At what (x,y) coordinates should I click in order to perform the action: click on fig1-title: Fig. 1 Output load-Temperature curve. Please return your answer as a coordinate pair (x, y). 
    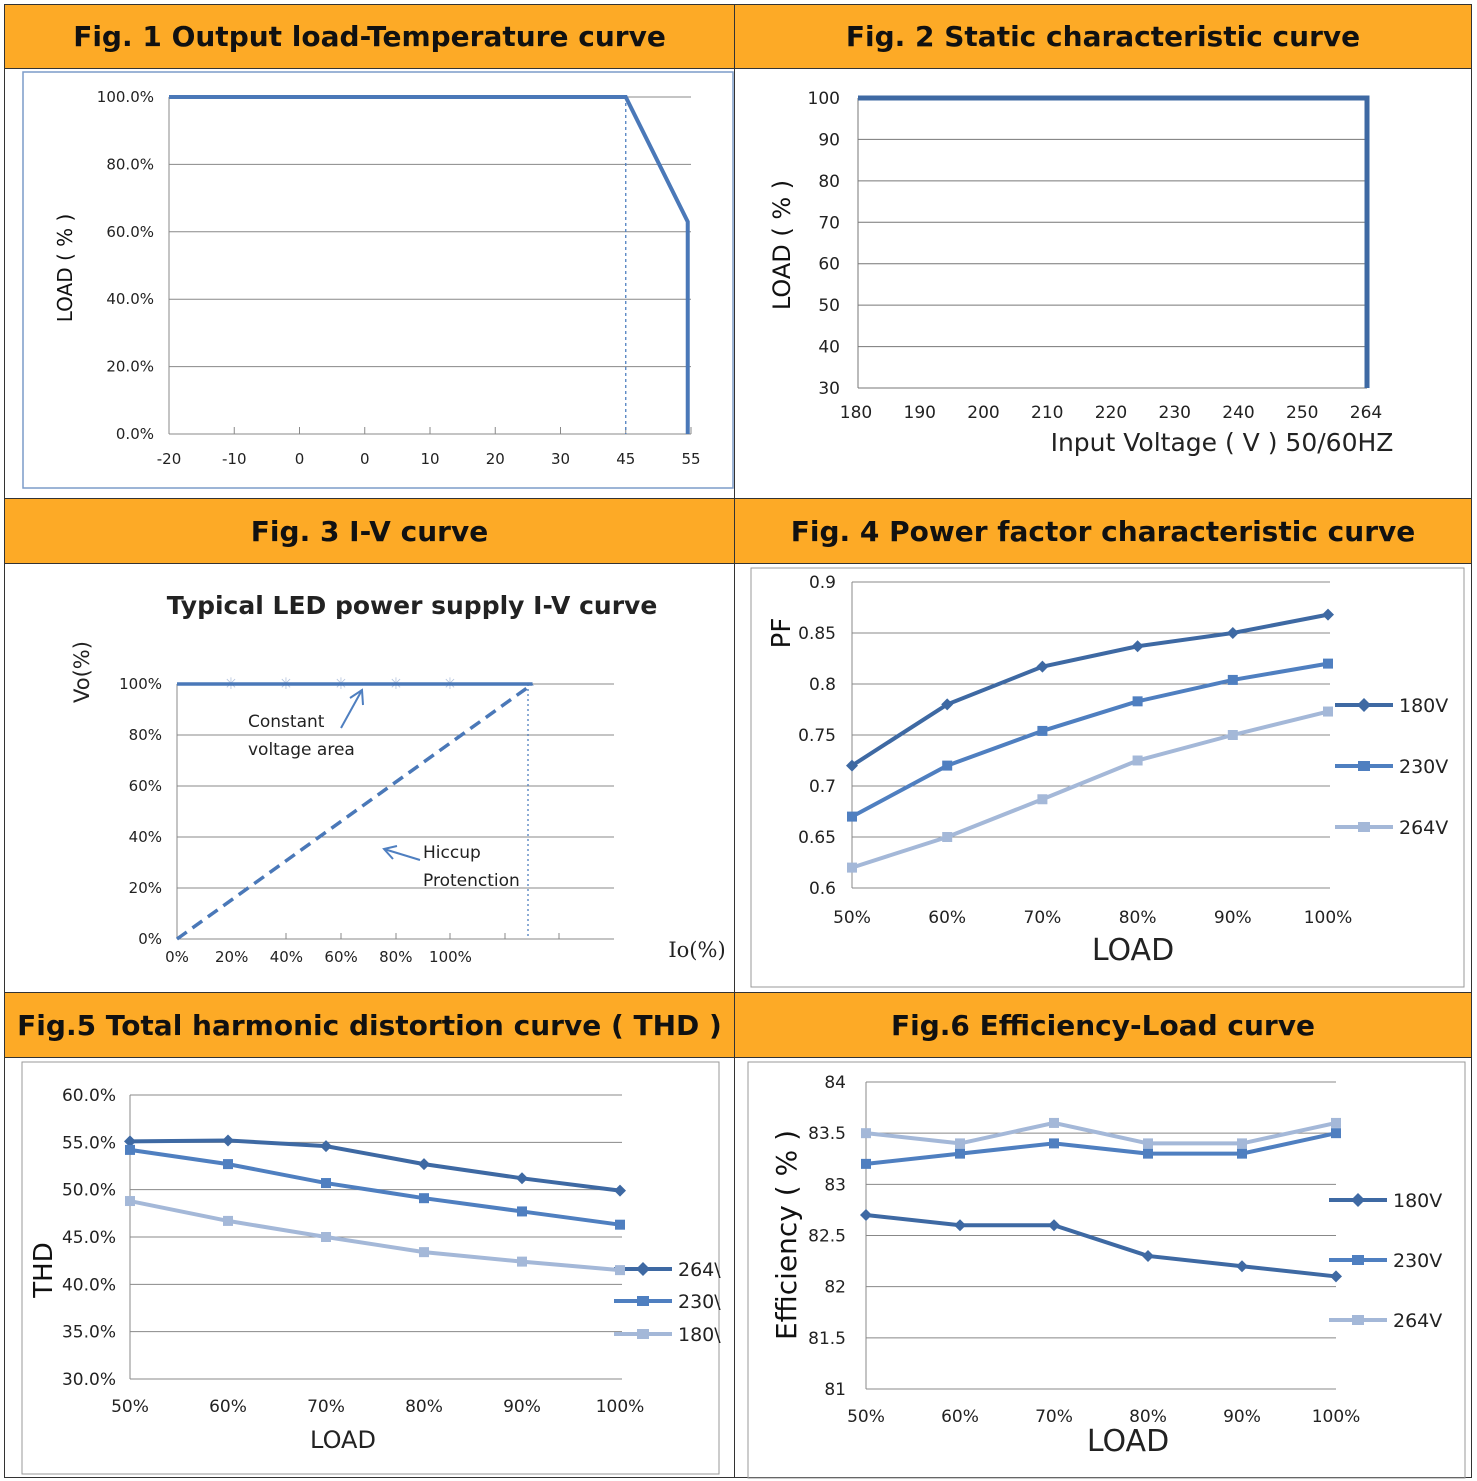
    Looking at the image, I should click on (369, 36).